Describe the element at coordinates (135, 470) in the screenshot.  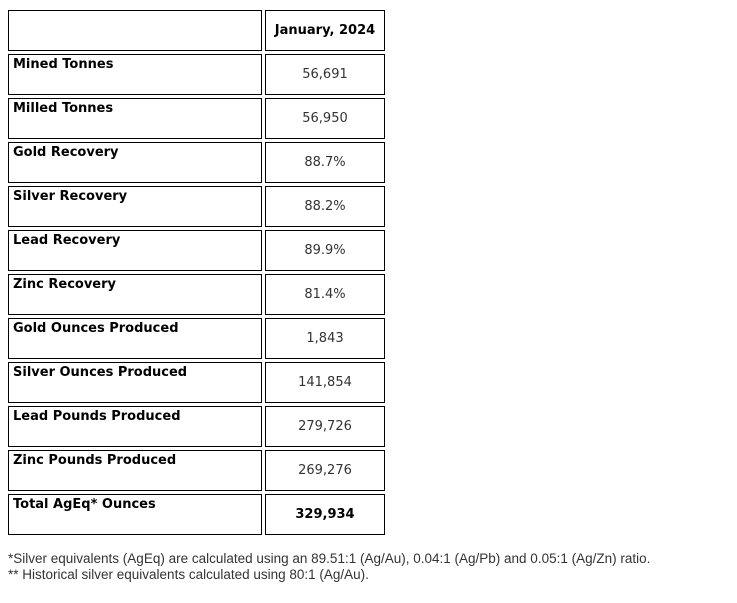
I see `row-label: Zinc Pounds Produced` at that location.